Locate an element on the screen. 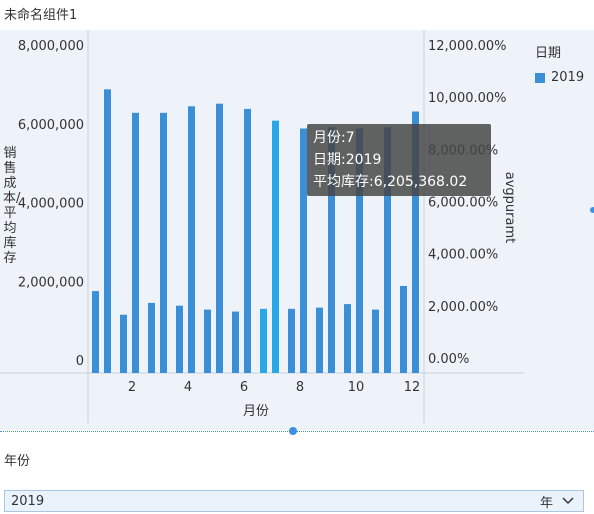 Image resolution: width=594 pixels, height=514 pixels. legend-item-label: 2019 is located at coordinates (568, 77).